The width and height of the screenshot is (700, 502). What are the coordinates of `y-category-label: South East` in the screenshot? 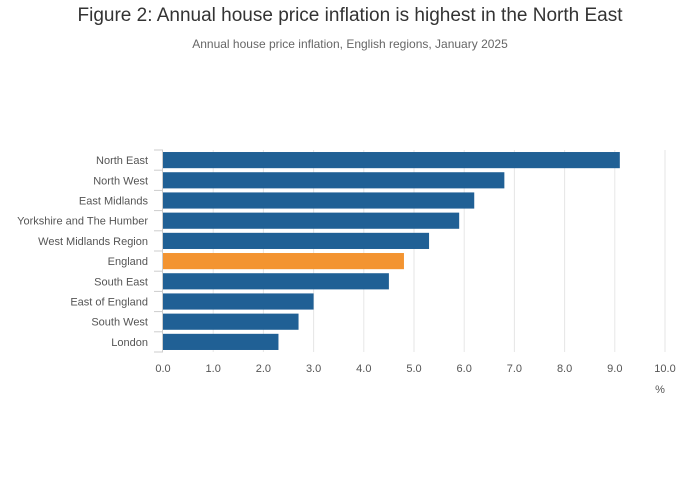 It's located at (121, 282).